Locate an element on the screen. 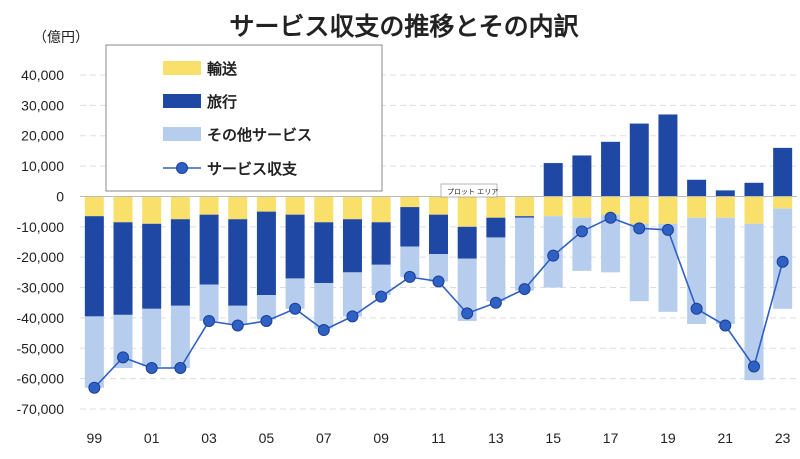 The image size is (800, 459). x-tick-label: 05 is located at coordinates (267, 438).